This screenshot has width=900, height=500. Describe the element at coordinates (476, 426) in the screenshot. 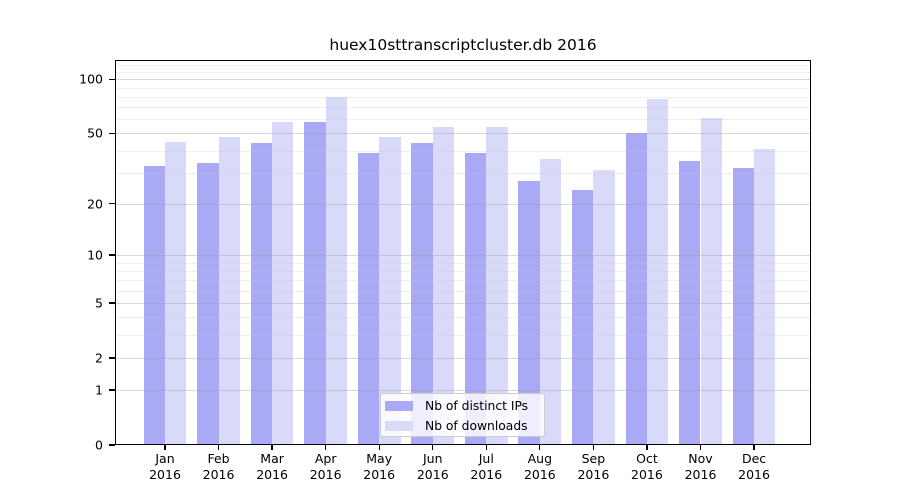

I see `legend-label: Nb of downloads` at that location.